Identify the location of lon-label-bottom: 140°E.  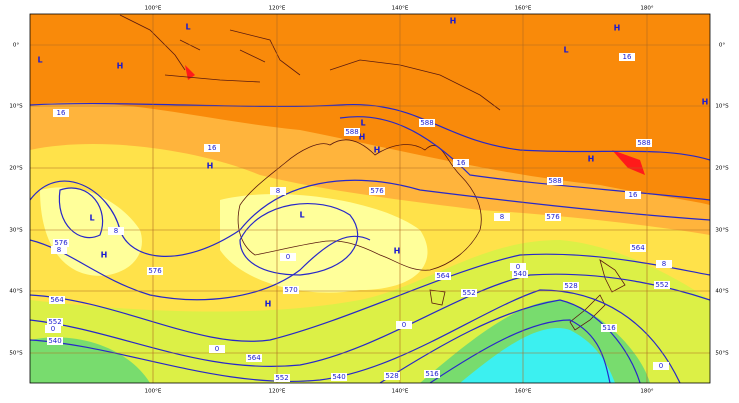
(400, 392).